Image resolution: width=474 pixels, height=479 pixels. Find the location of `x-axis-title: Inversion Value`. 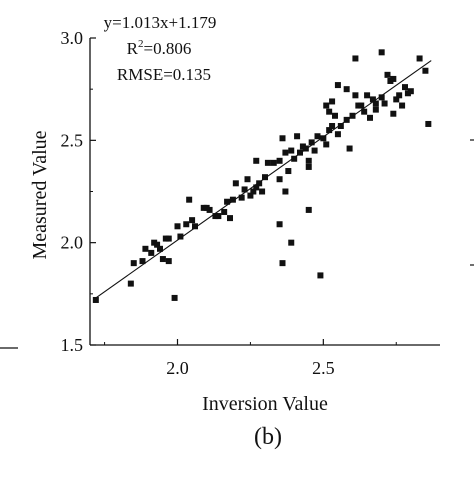

x-axis-title: Inversion Value is located at coordinates (265, 404).